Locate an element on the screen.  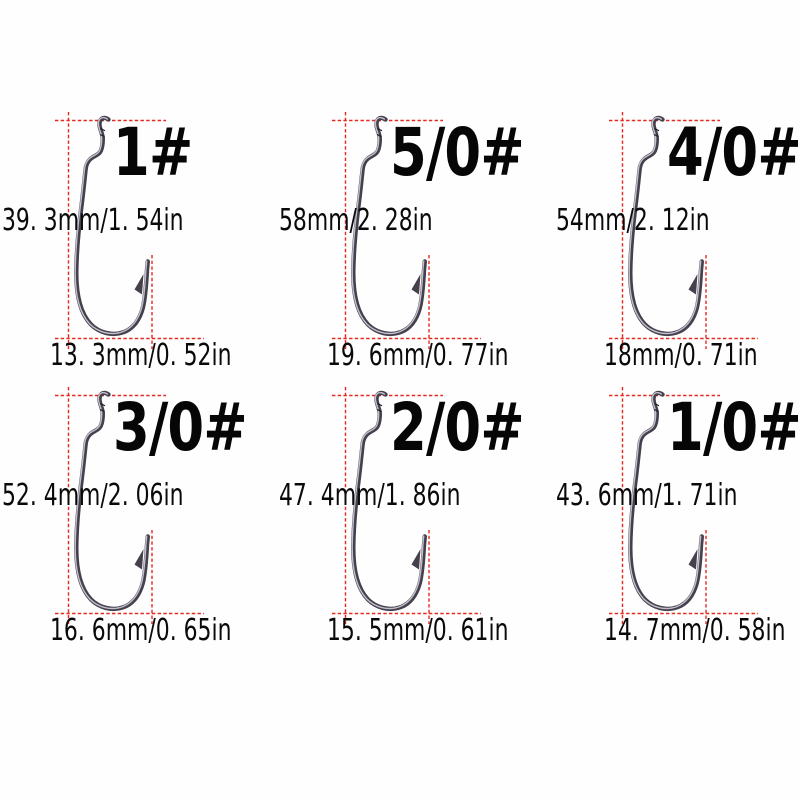
hook-width-measurement: 18mm/0. 71in is located at coordinates (681, 355).